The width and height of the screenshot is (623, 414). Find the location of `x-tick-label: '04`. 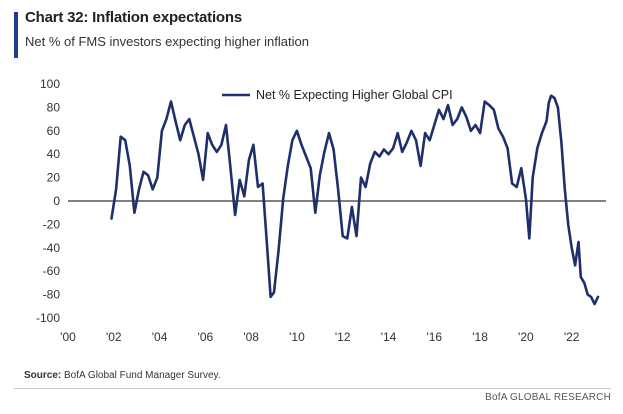

x-tick-label: '04 is located at coordinates (160, 337).